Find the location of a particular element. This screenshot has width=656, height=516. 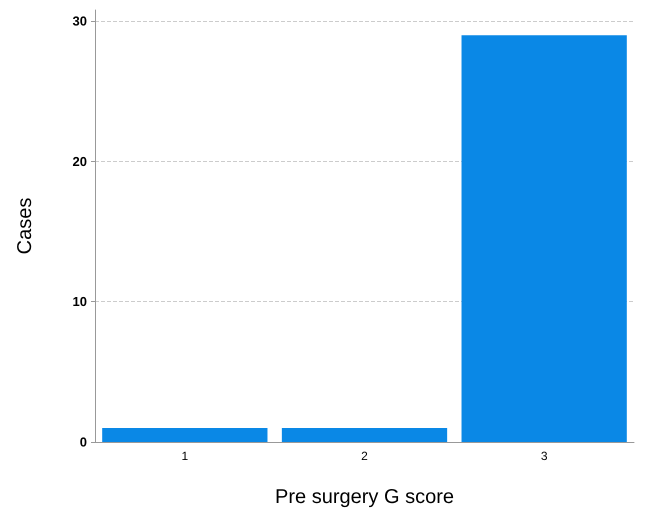

y-tick-label: 30 is located at coordinates (79, 21).